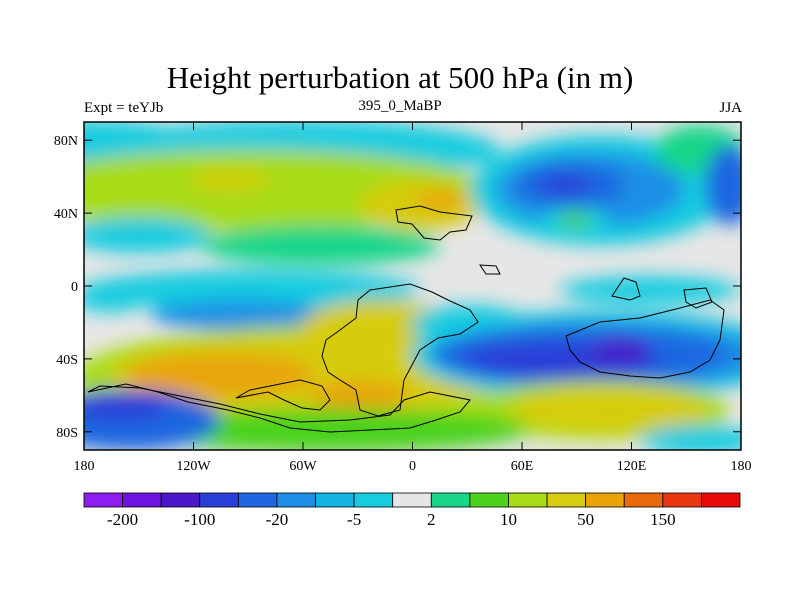  I want to click on x-tick-label: 60W, so click(303, 466).